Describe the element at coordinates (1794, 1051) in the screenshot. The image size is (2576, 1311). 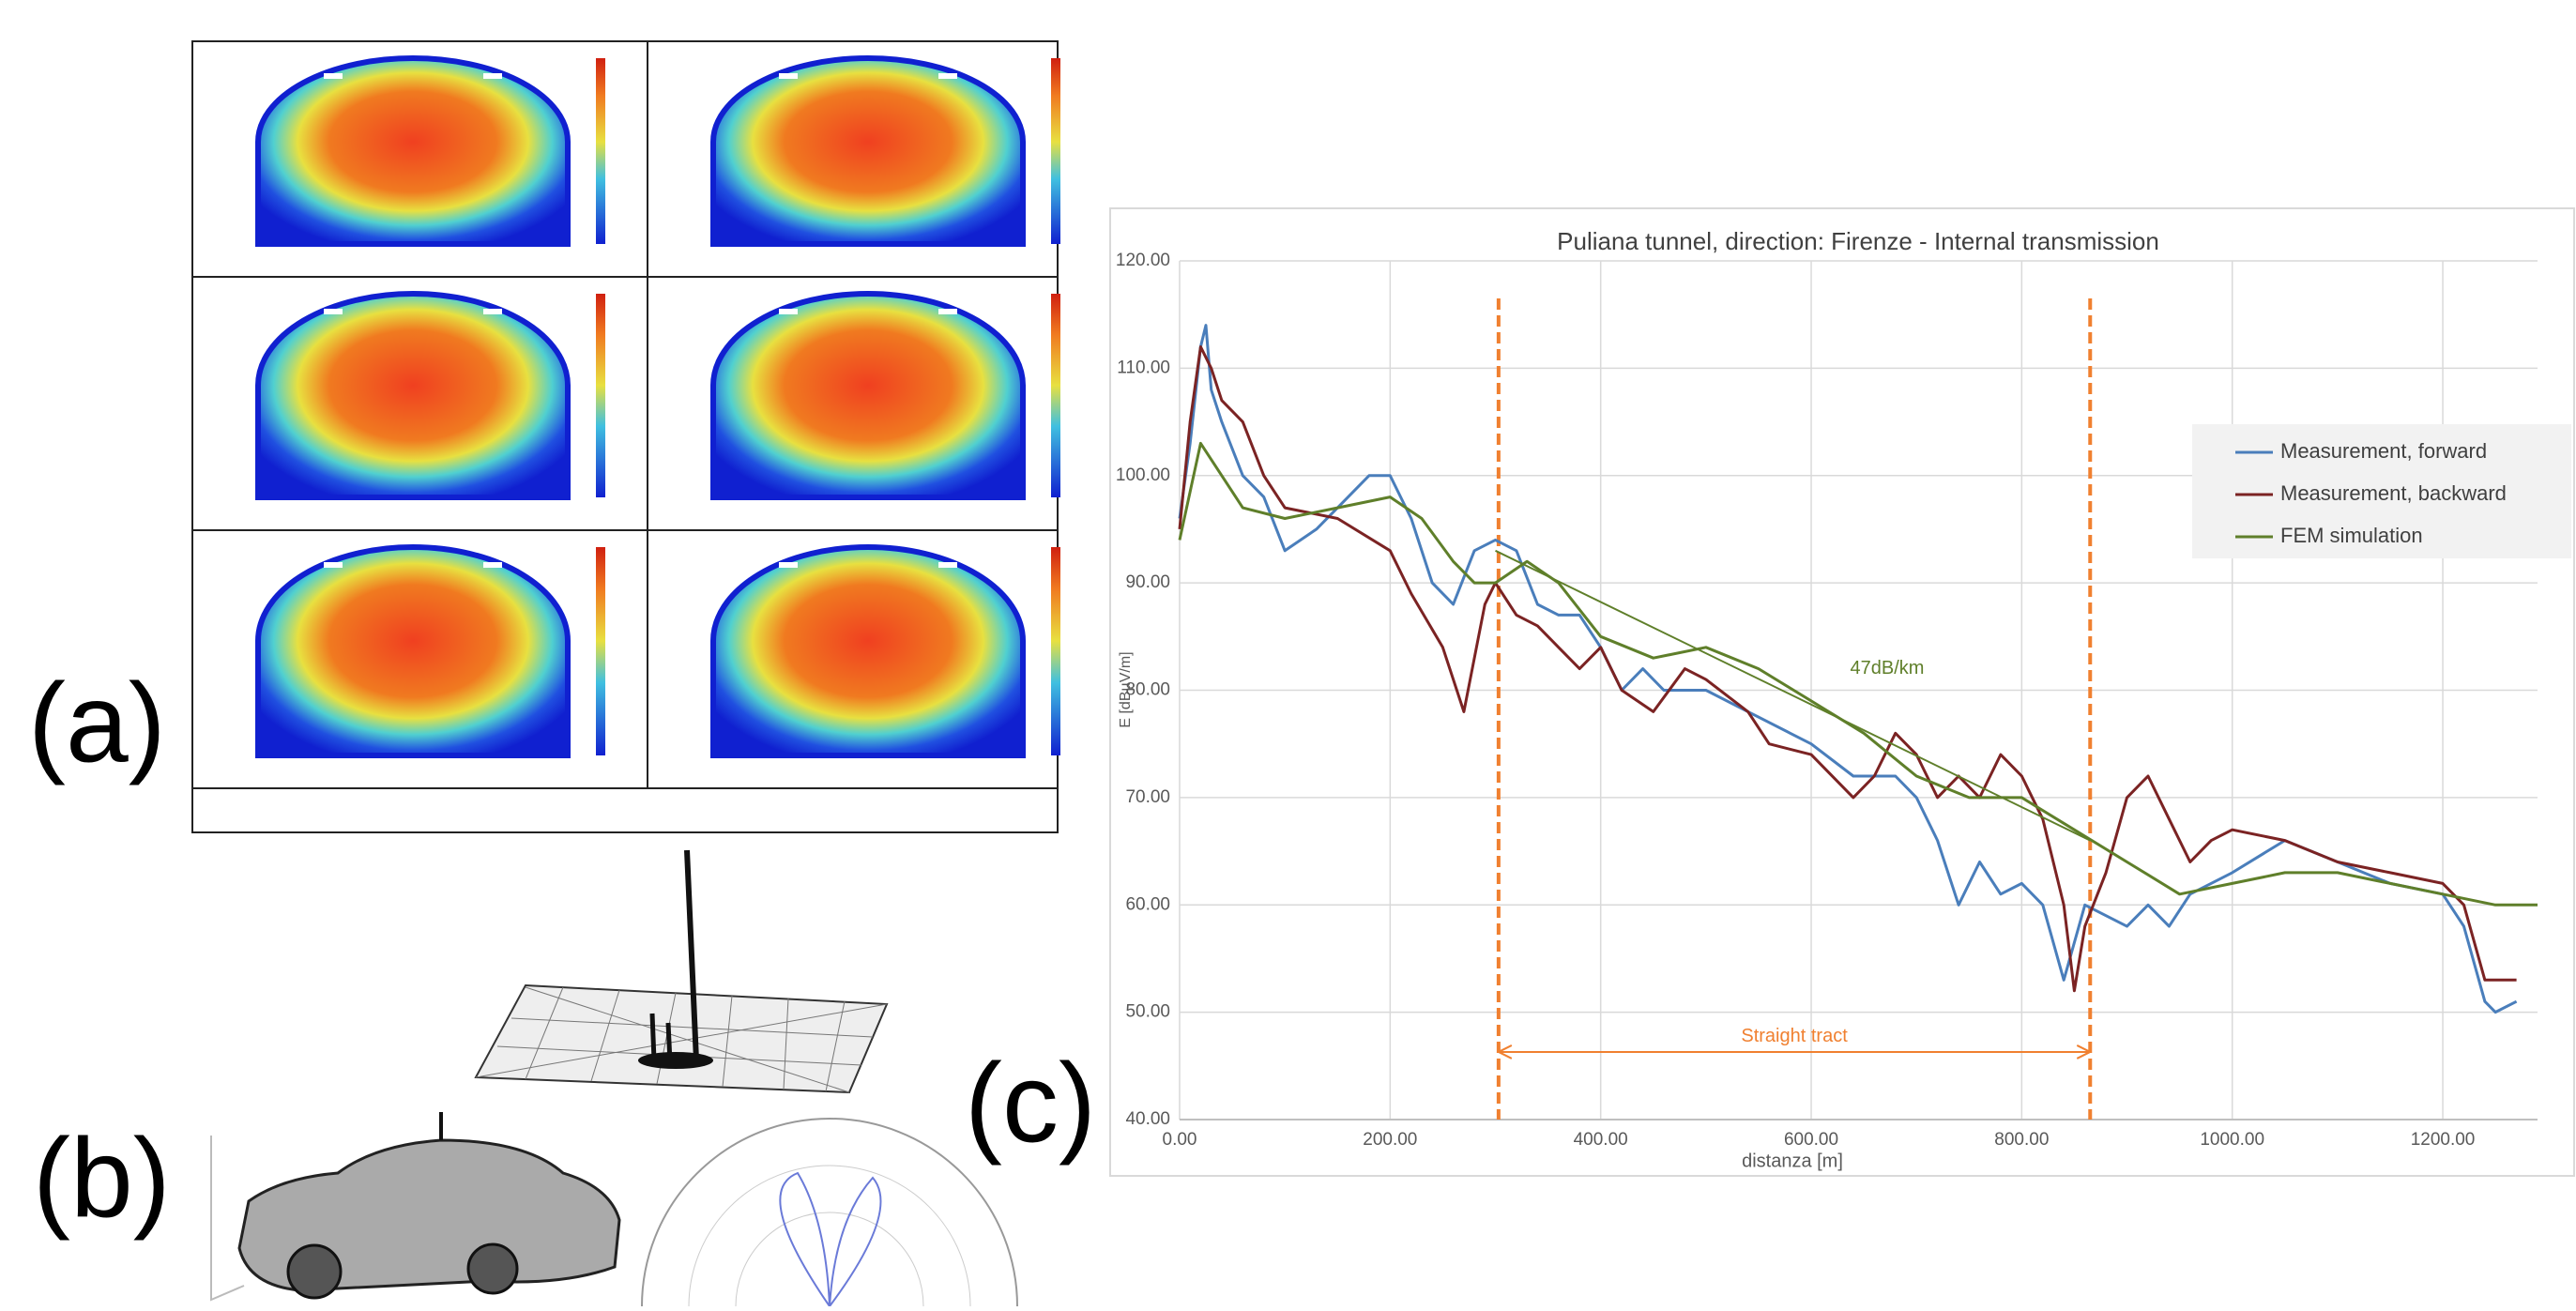
I see `arrow-head` at that location.